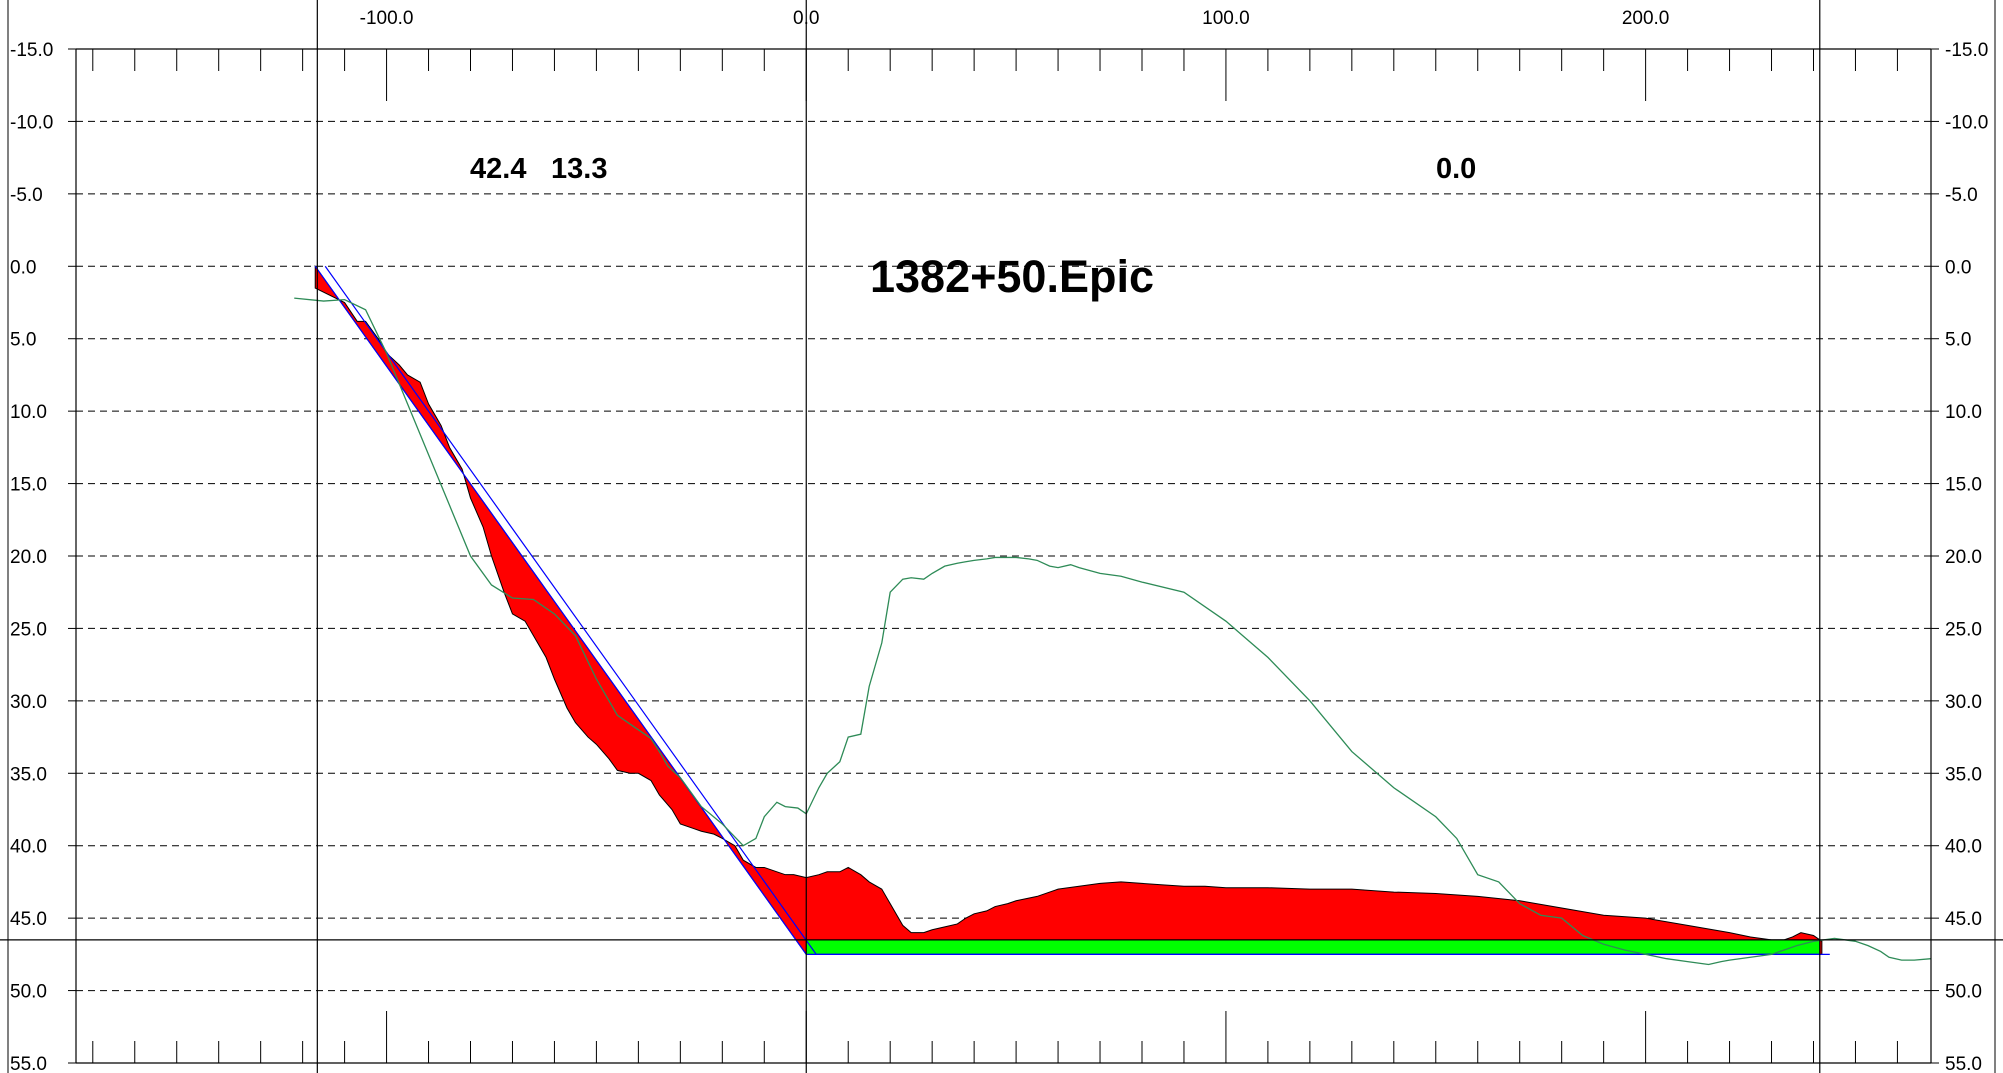  What do you see at coordinates (1966, 50) in the screenshot?
I see `y-tick-label-right: -15.0` at bounding box center [1966, 50].